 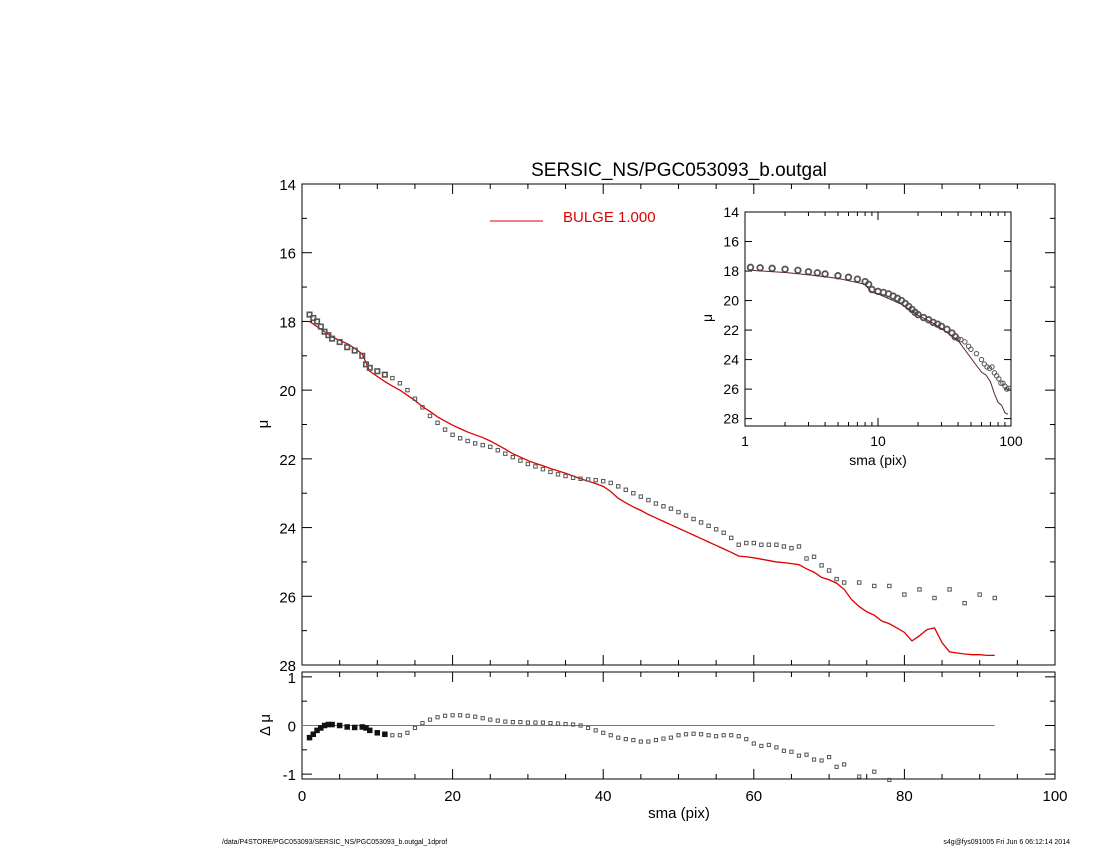 What do you see at coordinates (1054, 796) in the screenshot?
I see `residual-x-tick-label: 100` at bounding box center [1054, 796].